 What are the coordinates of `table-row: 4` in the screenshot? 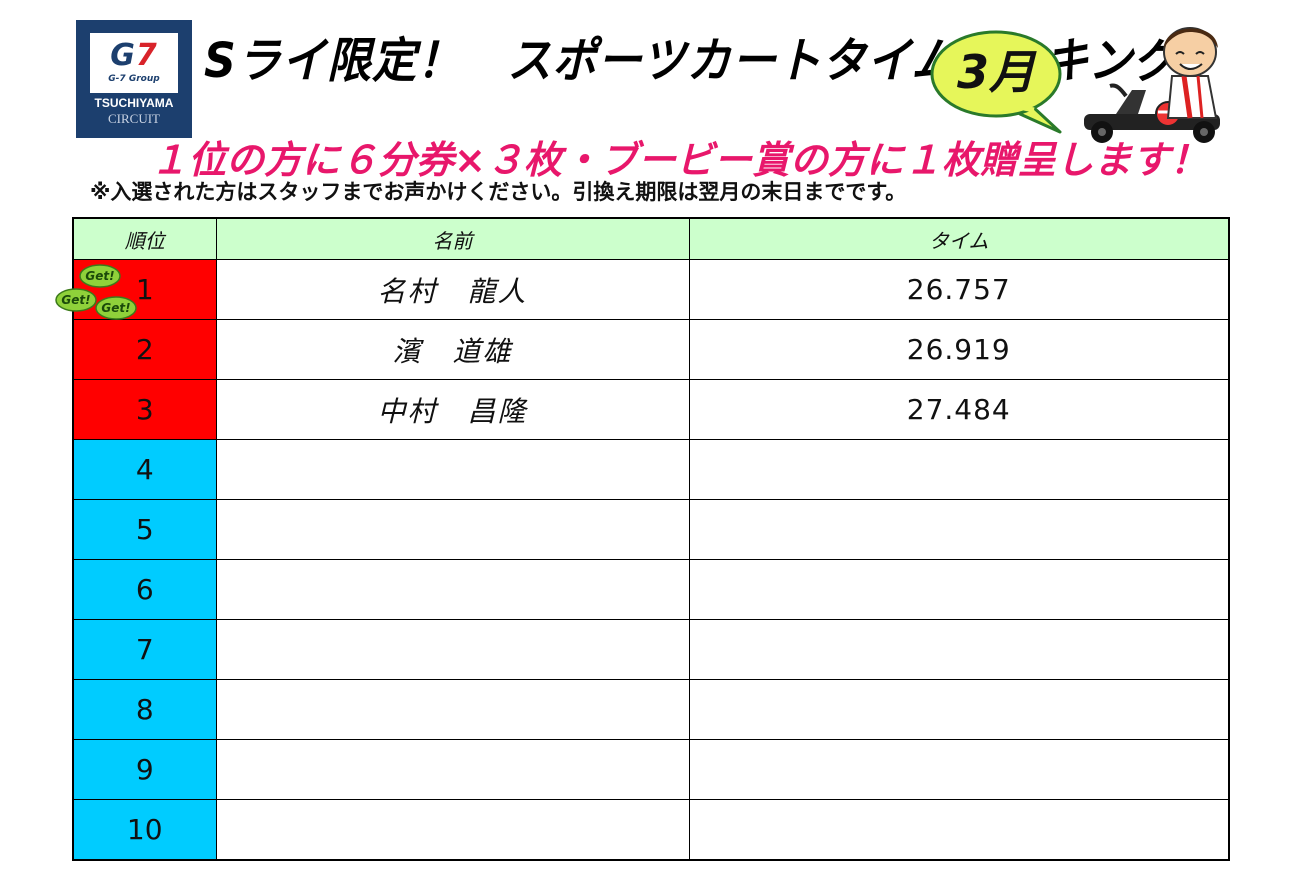 It's located at (651, 469).